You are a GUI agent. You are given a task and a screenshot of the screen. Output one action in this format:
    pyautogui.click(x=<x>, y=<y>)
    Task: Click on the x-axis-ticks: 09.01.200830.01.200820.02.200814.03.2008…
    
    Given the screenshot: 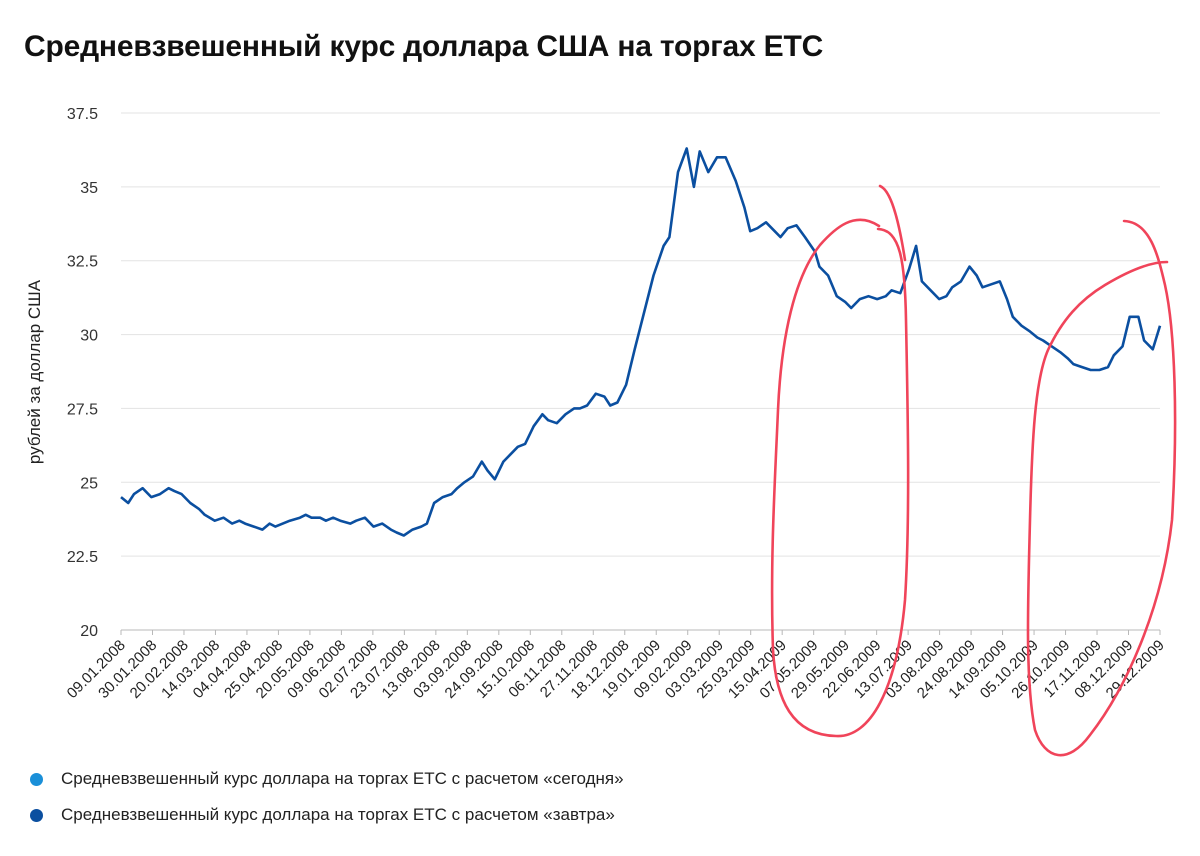 What is the action you would take?
    pyautogui.click(x=616, y=666)
    